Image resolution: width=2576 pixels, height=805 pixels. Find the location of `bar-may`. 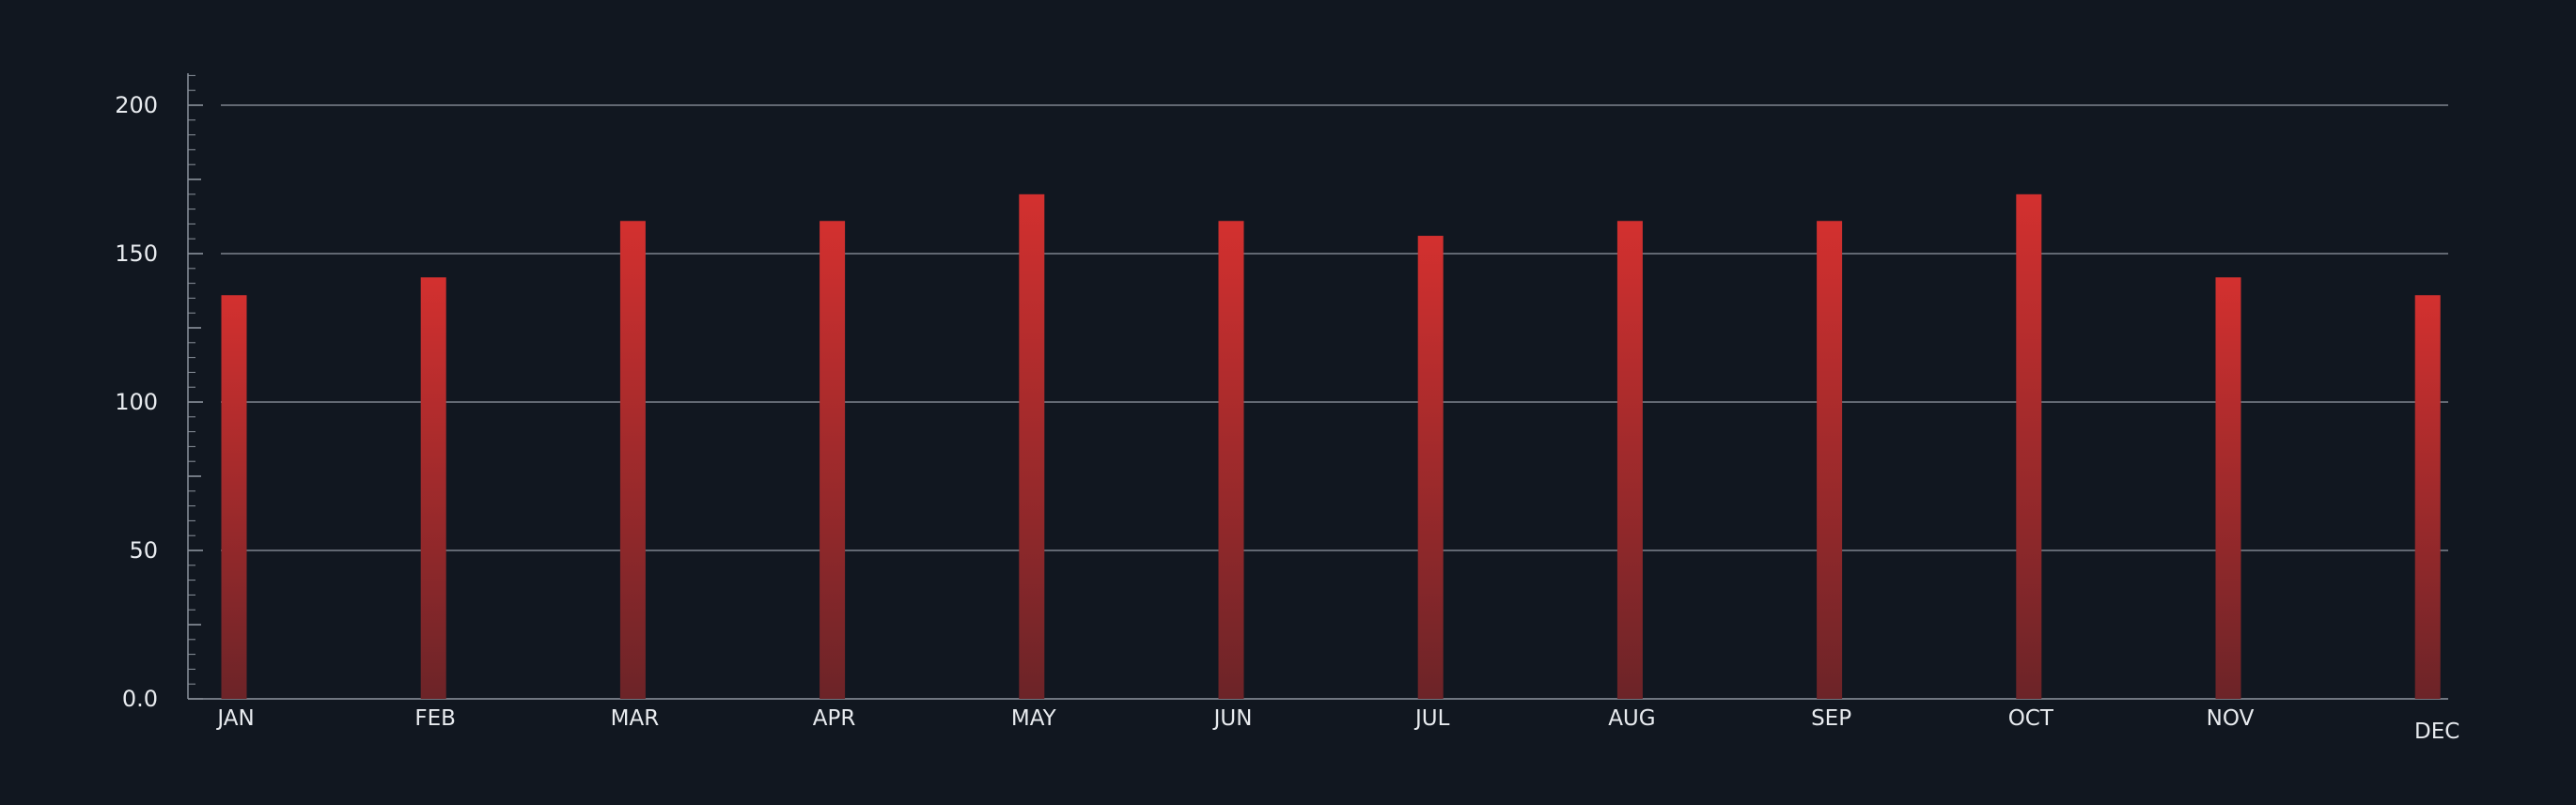

bar-may is located at coordinates (1032, 447).